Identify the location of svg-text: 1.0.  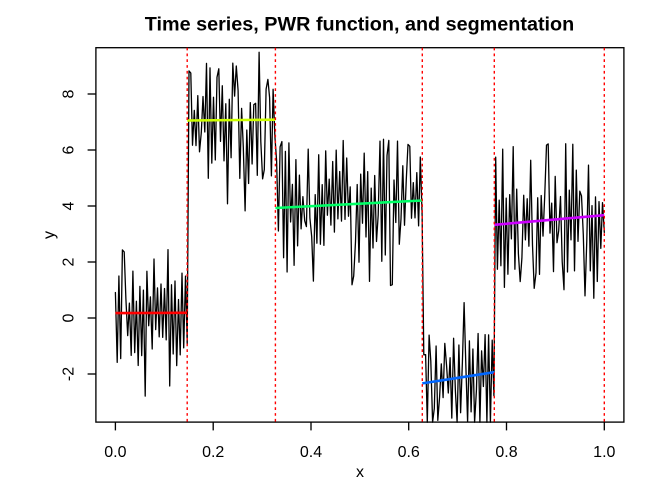
(604, 452).